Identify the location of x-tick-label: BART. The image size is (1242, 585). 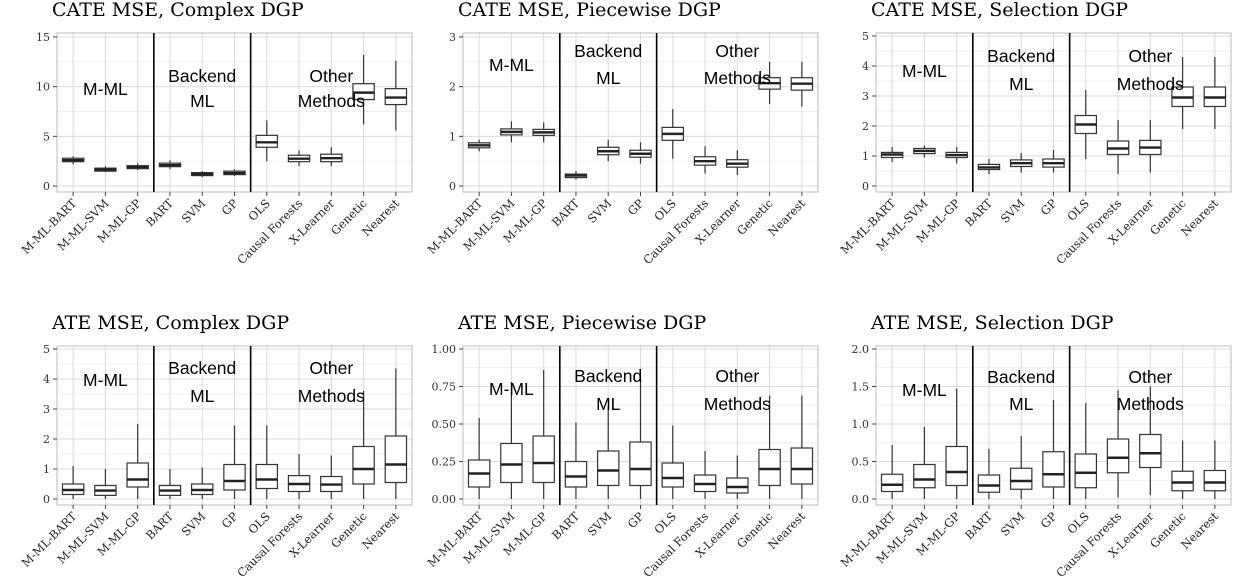
(565, 525).